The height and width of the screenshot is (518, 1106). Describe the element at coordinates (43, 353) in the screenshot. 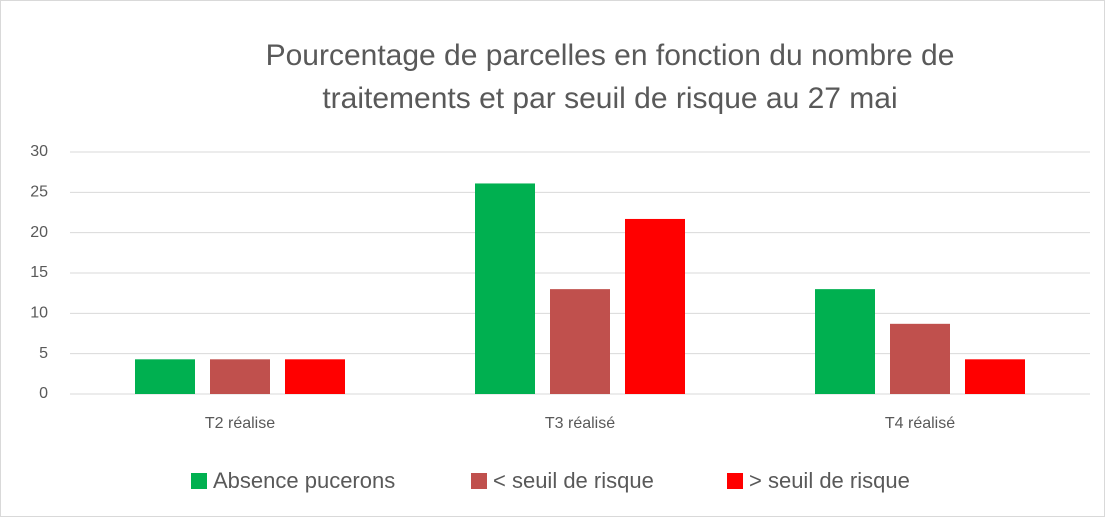

I see `y-tick-label: 5` at that location.